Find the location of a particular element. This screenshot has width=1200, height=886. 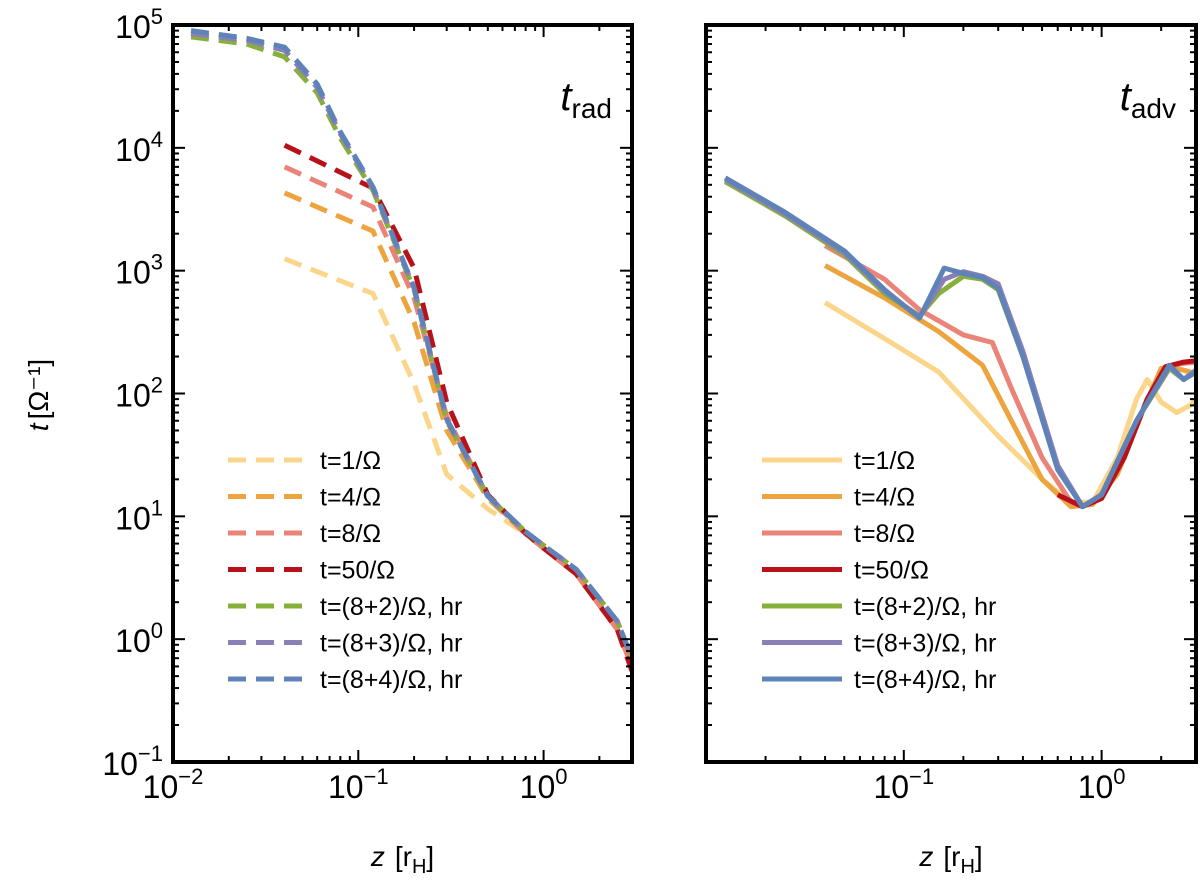

y-tick-label: 10⁴ is located at coordinates (139, 147).